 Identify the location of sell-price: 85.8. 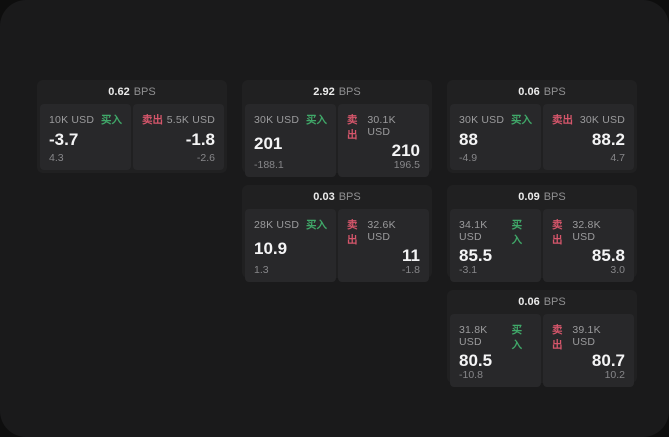
(608, 255).